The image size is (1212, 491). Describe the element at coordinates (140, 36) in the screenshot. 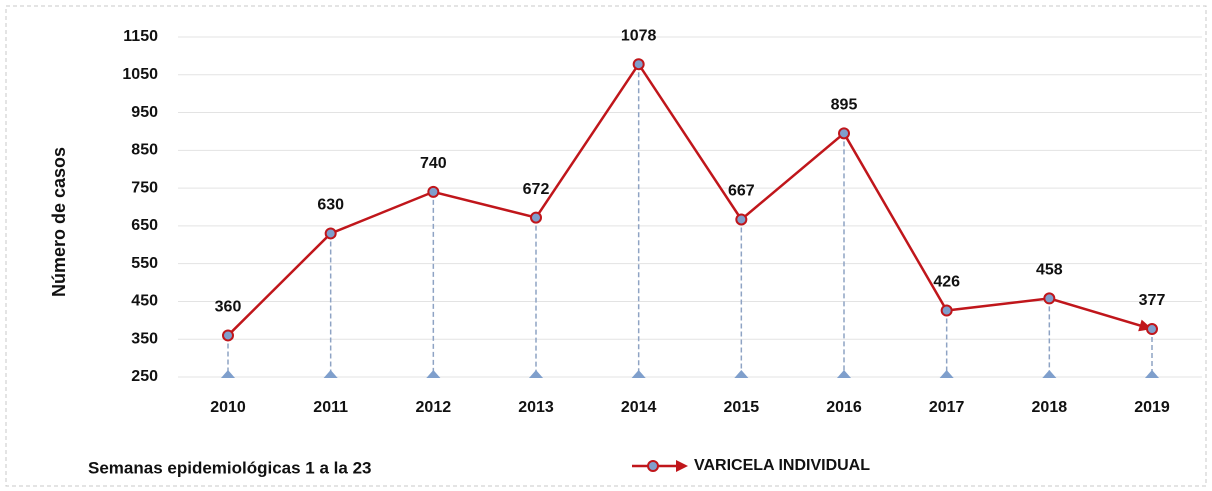

I see `y-tick-label: 1150` at that location.